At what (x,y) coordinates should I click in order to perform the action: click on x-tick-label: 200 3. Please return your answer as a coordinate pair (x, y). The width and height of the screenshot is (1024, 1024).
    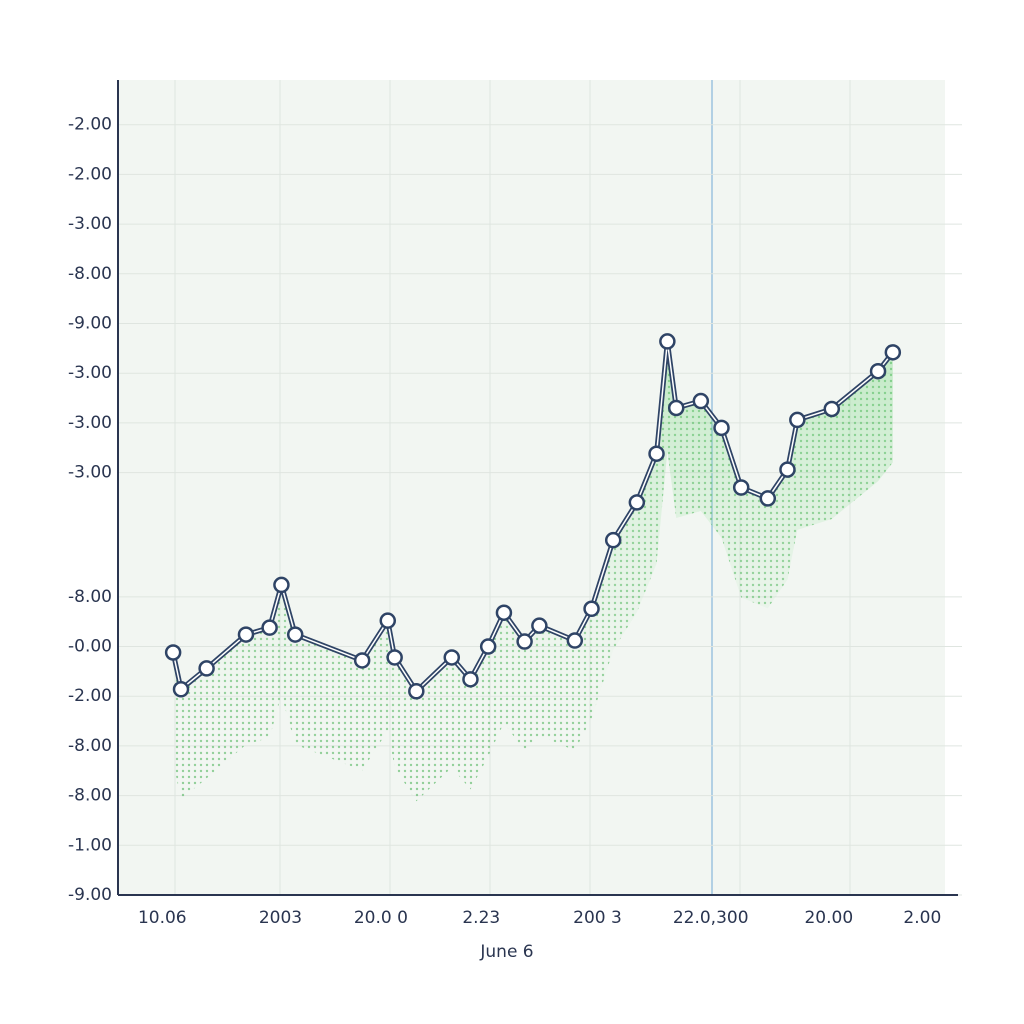
    Looking at the image, I should click on (597, 918).